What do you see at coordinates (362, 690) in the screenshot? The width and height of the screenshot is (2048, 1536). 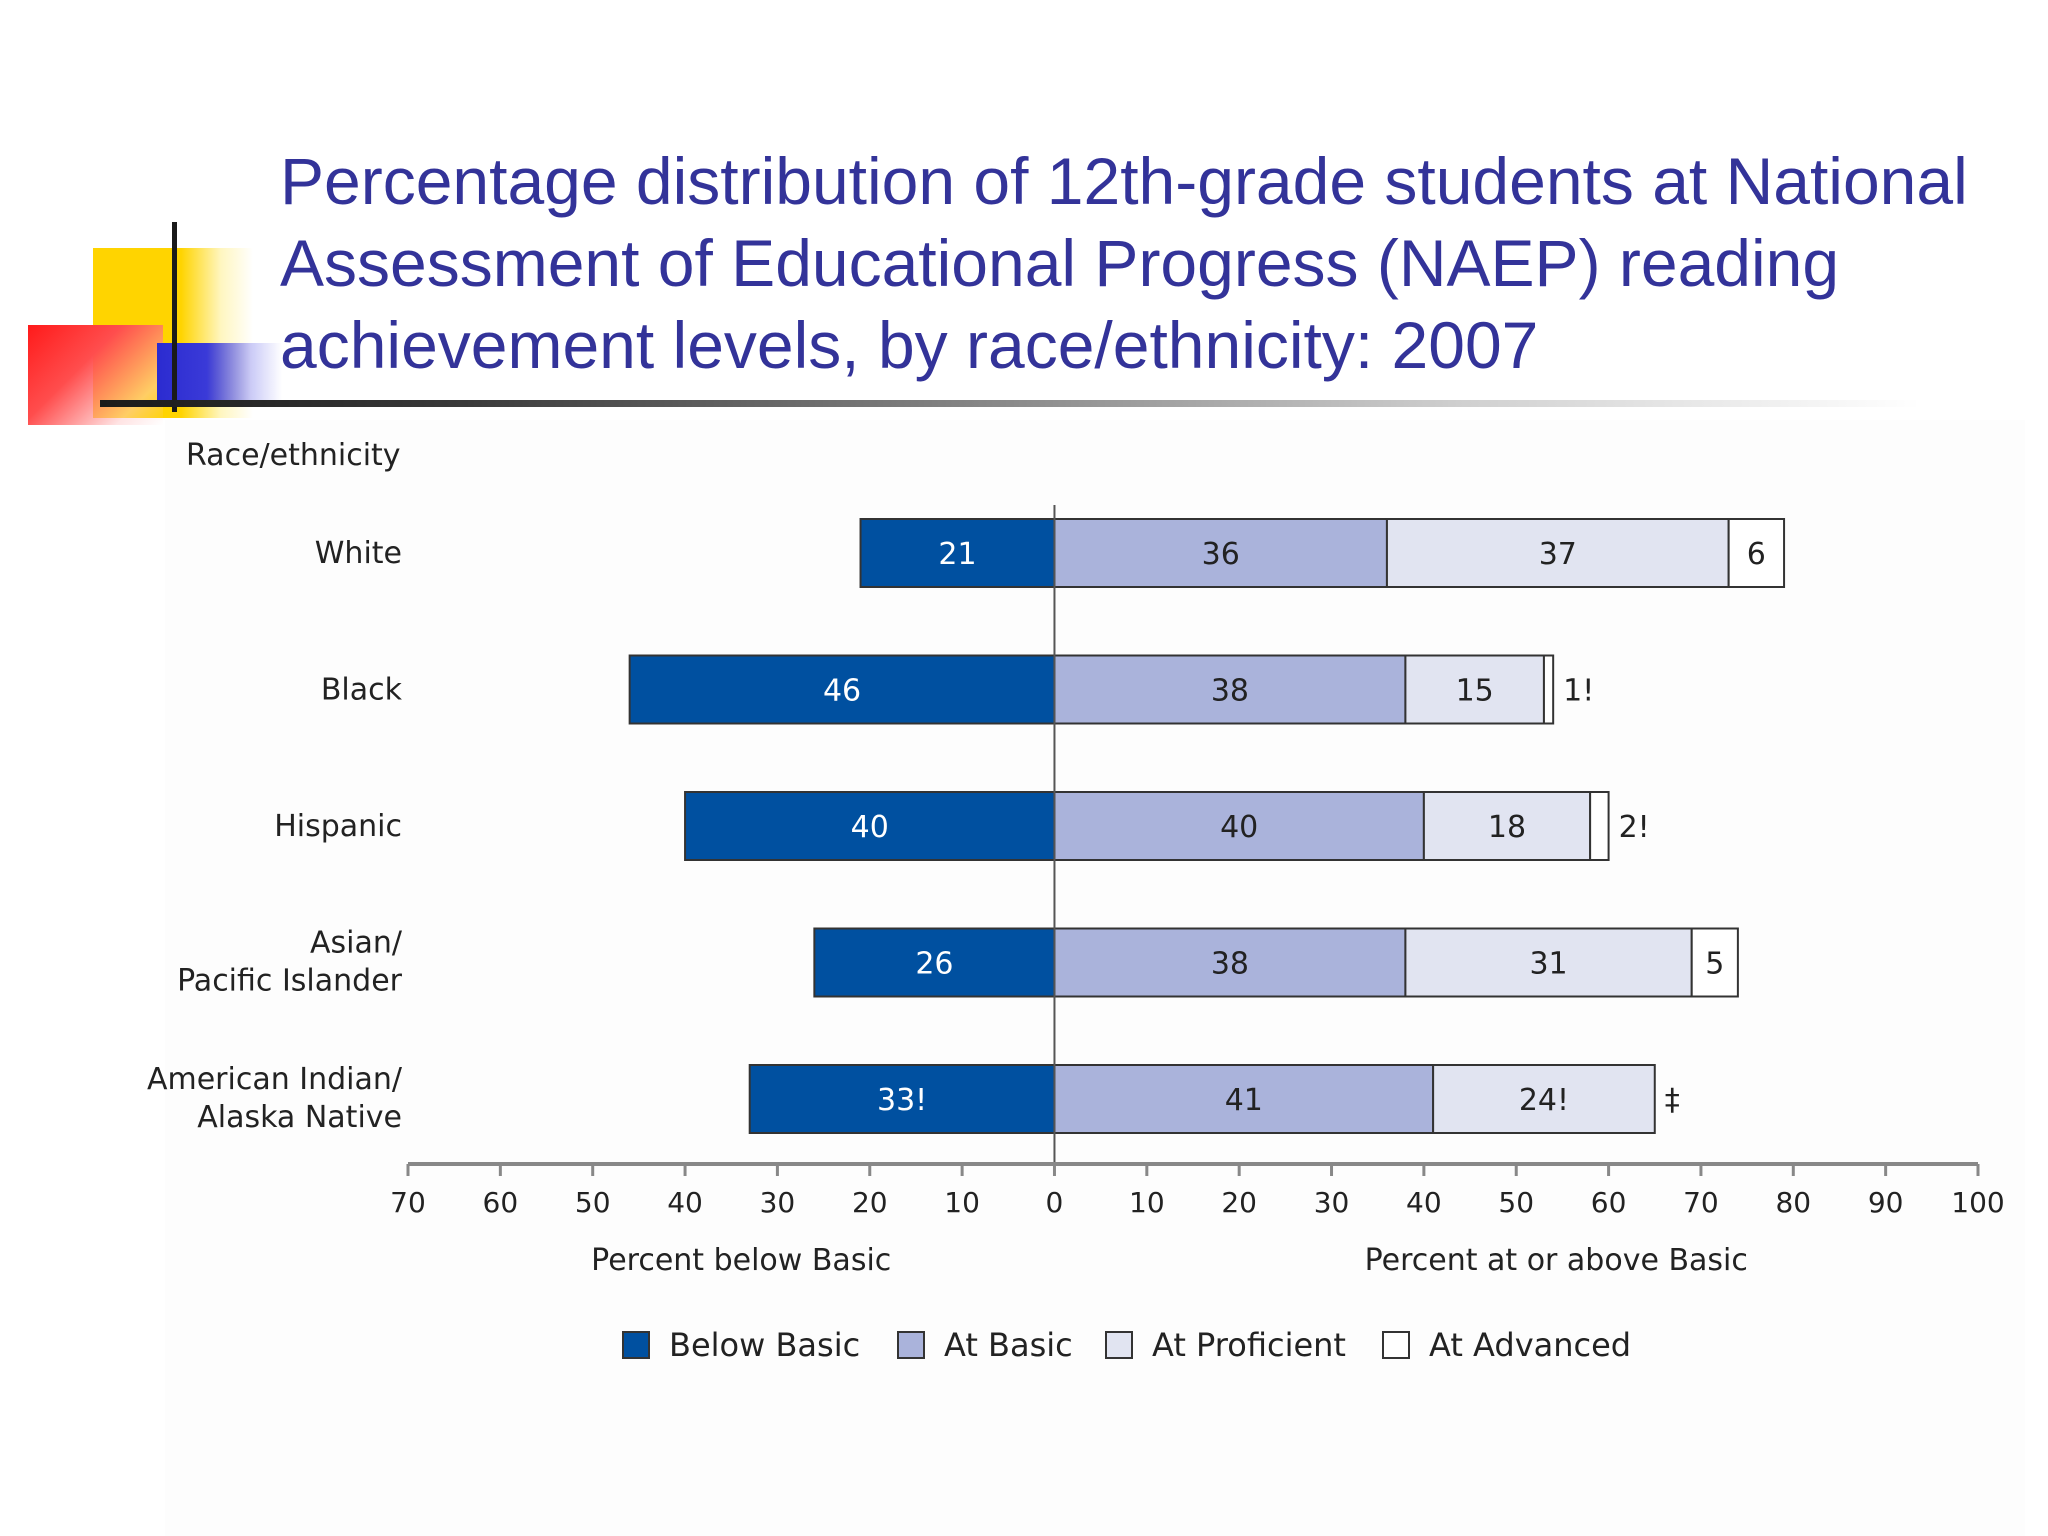 I see `category-label: Black` at bounding box center [362, 690].